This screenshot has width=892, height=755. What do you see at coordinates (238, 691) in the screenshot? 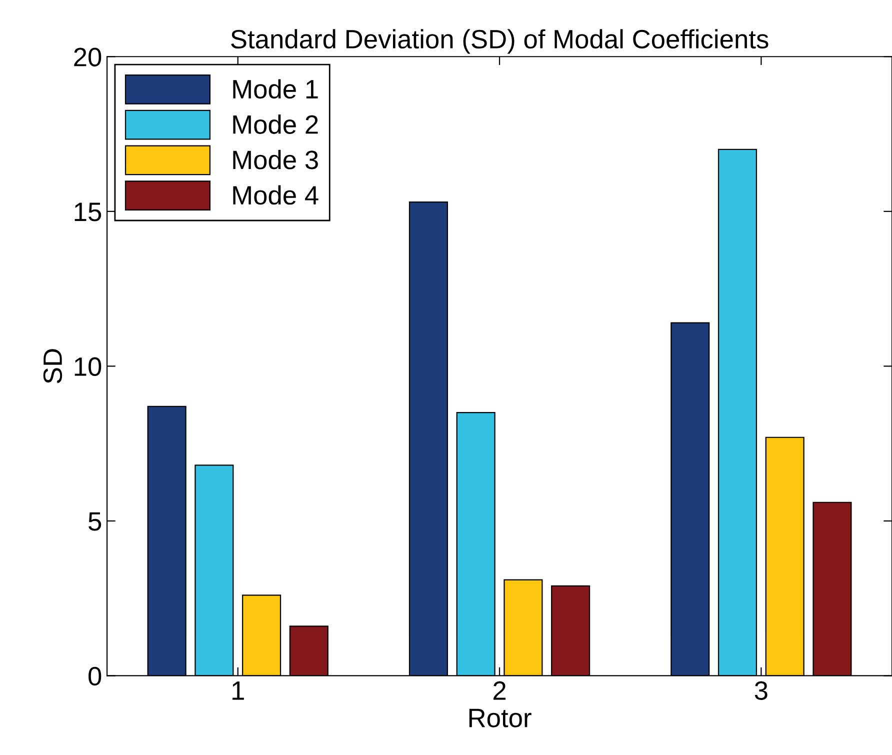
I see `x-tick-label: 1` at bounding box center [238, 691].